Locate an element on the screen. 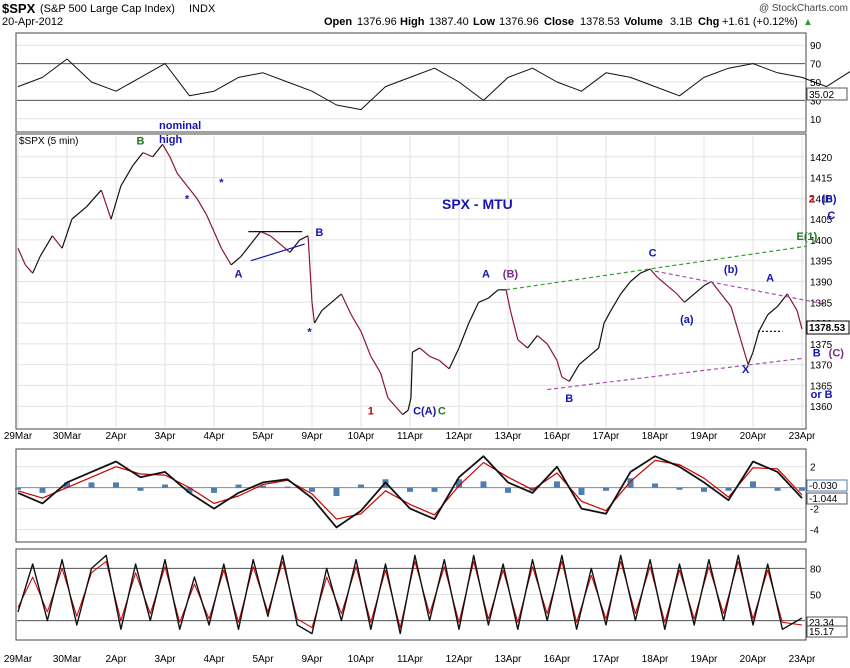 Image resolution: width=850 pixels, height=668 pixels. price-y-tick-label: 1360 is located at coordinates (821, 407).